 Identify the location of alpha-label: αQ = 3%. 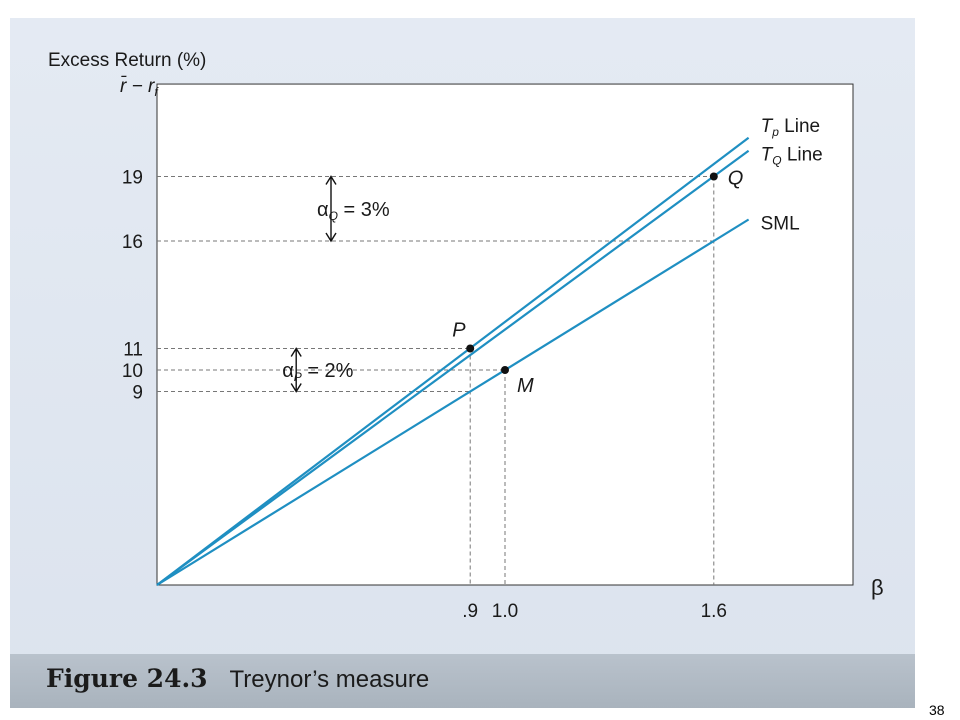
(353, 211).